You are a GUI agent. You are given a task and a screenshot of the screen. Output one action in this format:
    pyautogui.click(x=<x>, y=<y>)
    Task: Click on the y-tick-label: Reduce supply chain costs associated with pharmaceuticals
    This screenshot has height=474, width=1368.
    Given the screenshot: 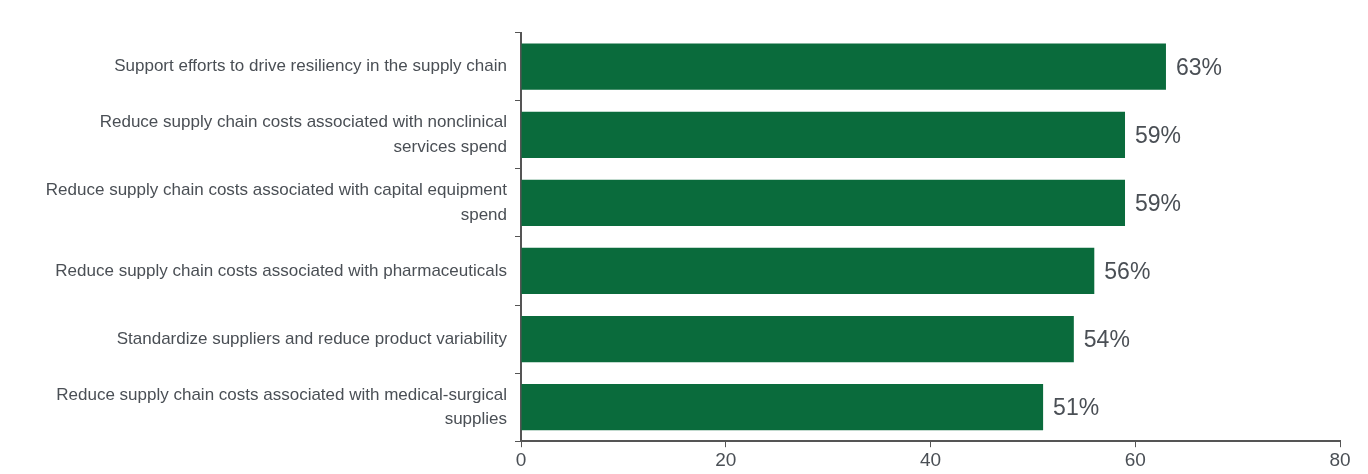 What is the action you would take?
    pyautogui.click(x=281, y=270)
    